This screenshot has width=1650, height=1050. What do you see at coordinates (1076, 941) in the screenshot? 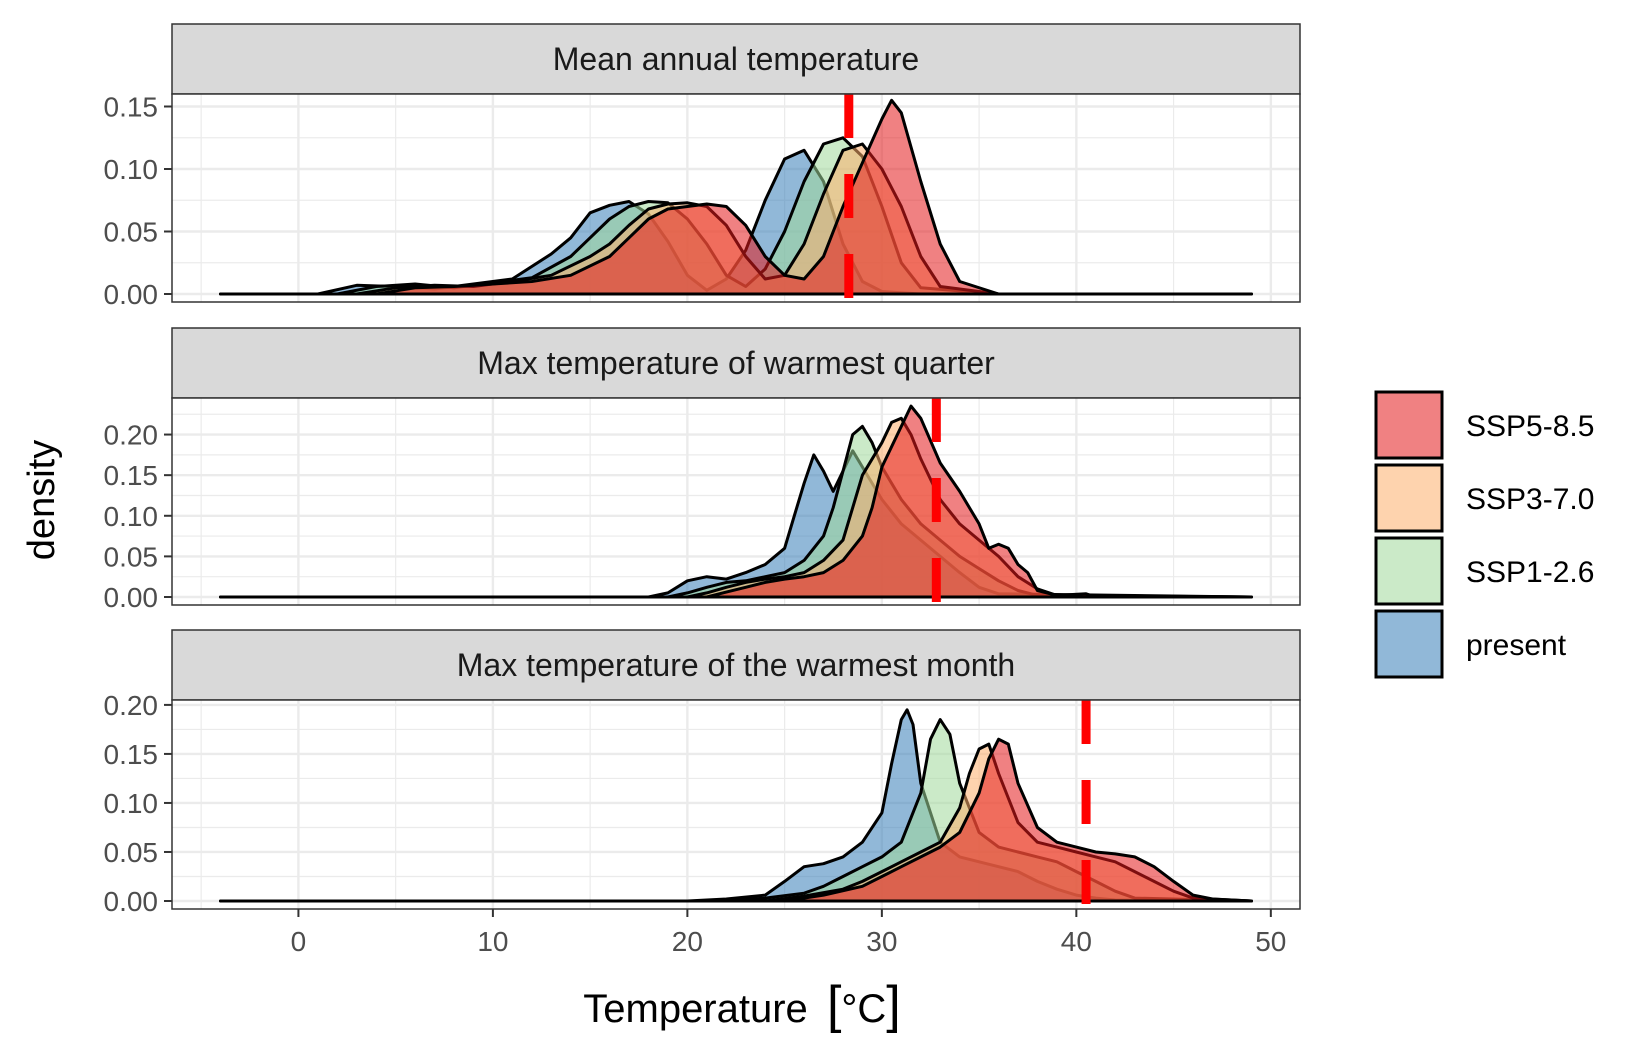
I see `x-tick-label: 40` at bounding box center [1076, 941].